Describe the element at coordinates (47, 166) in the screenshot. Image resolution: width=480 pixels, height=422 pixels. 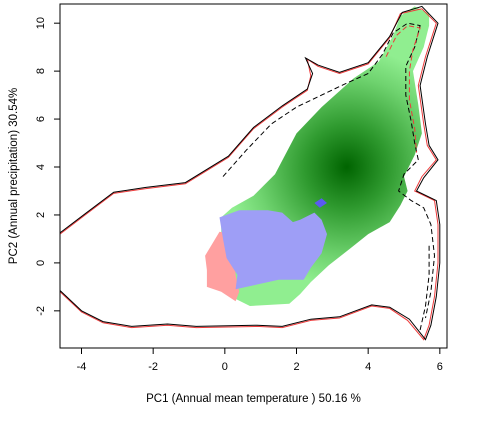
I see `y-axis: -2 0 2 4 6 8 10` at that location.